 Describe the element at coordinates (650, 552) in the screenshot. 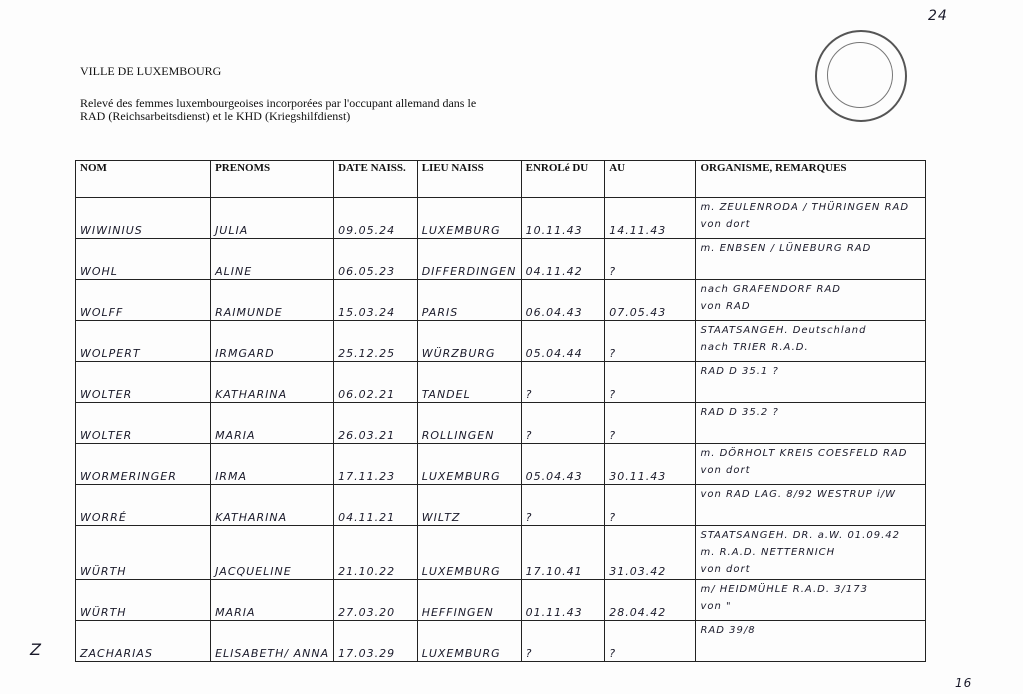

I see `cell-au: 31.03.42` at that location.